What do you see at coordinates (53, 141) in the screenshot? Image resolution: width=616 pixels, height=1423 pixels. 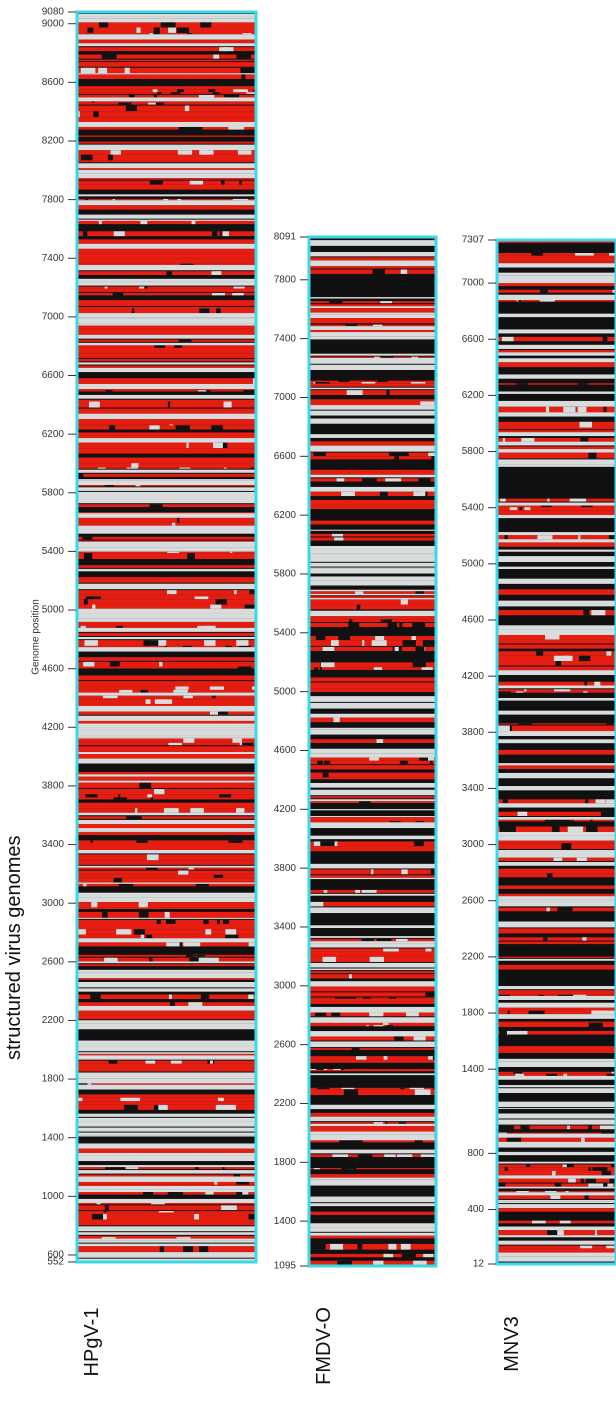 I see `y-tick-label: 8200` at bounding box center [53, 141].